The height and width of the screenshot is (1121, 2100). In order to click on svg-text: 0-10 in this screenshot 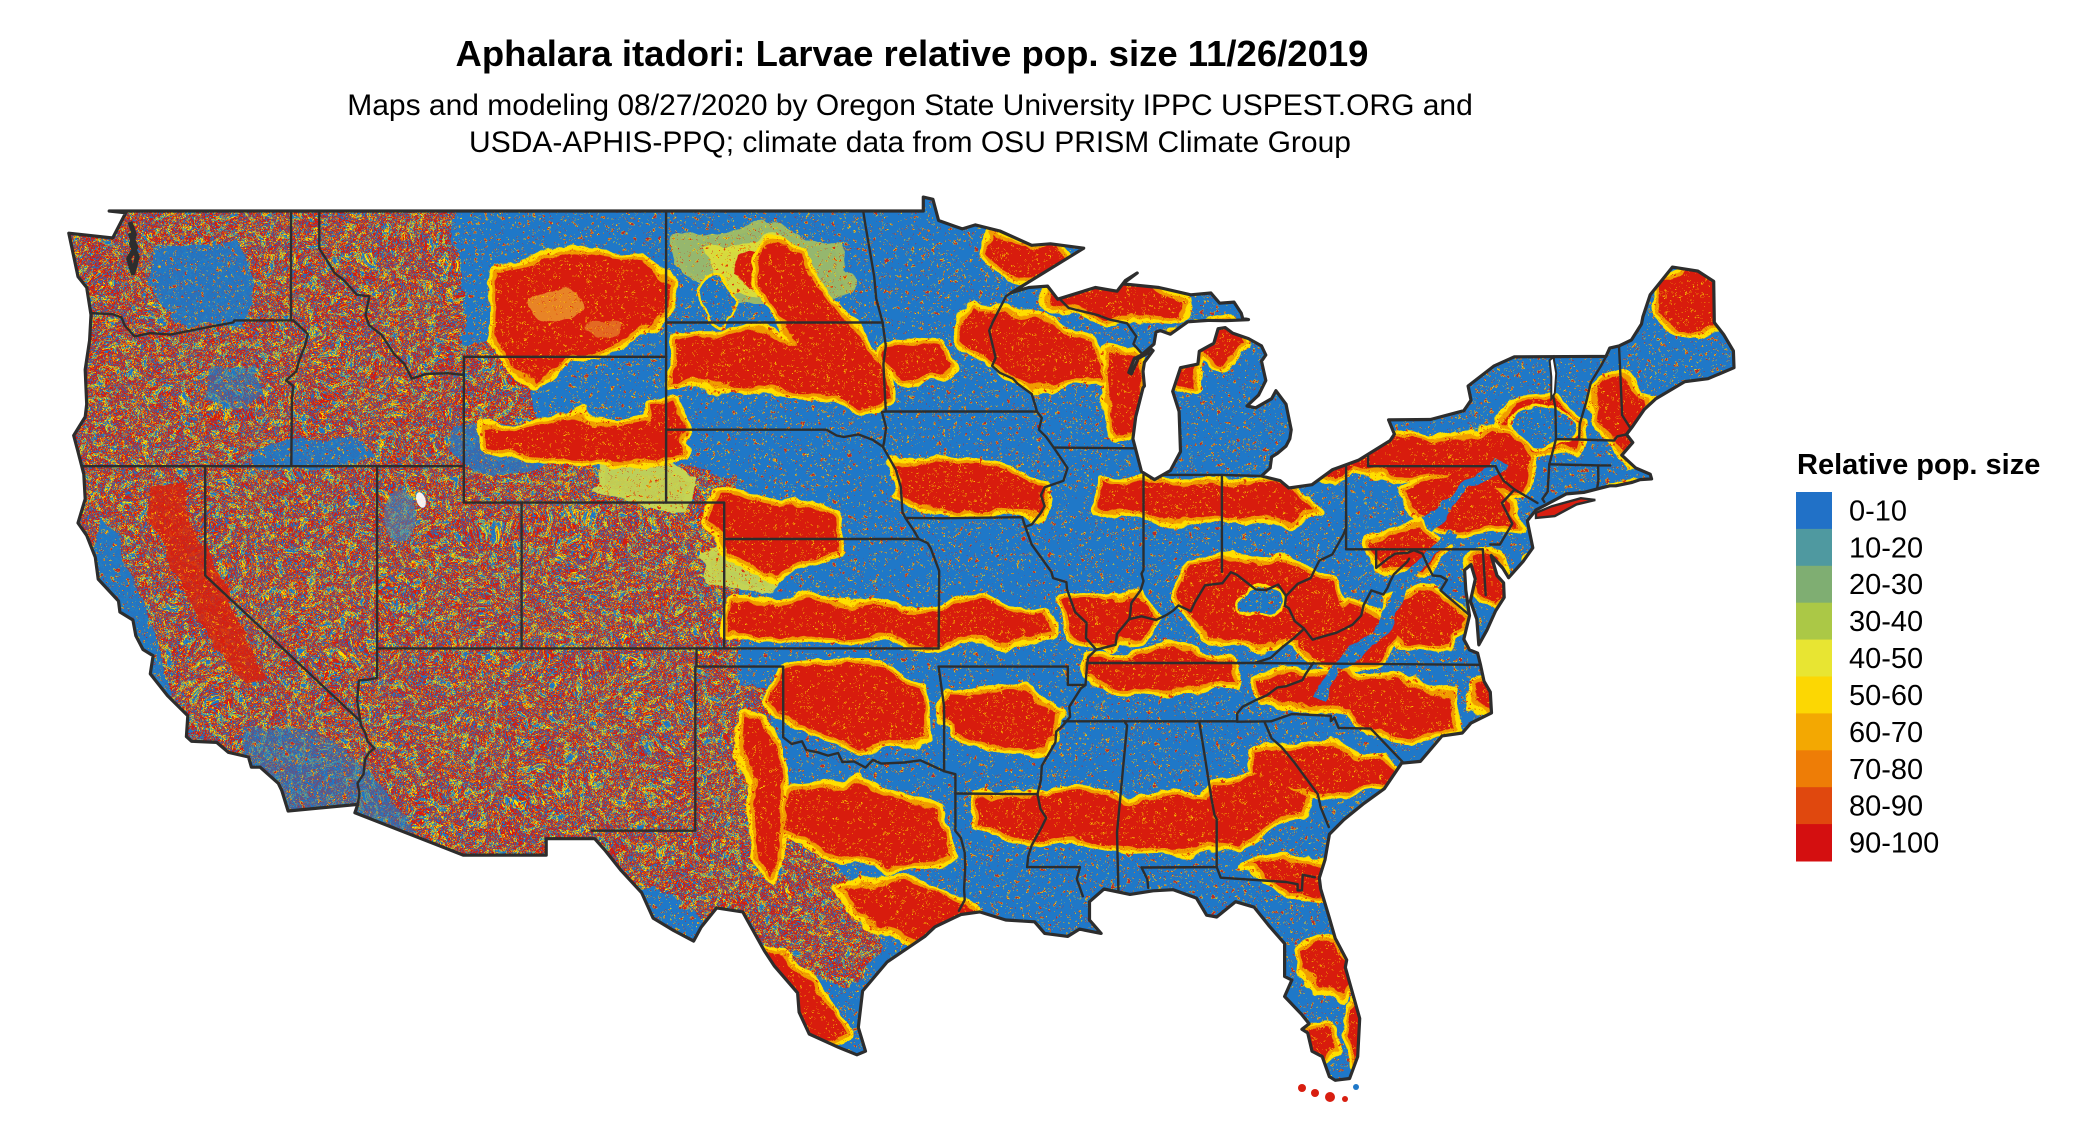, I will do `click(1878, 512)`.